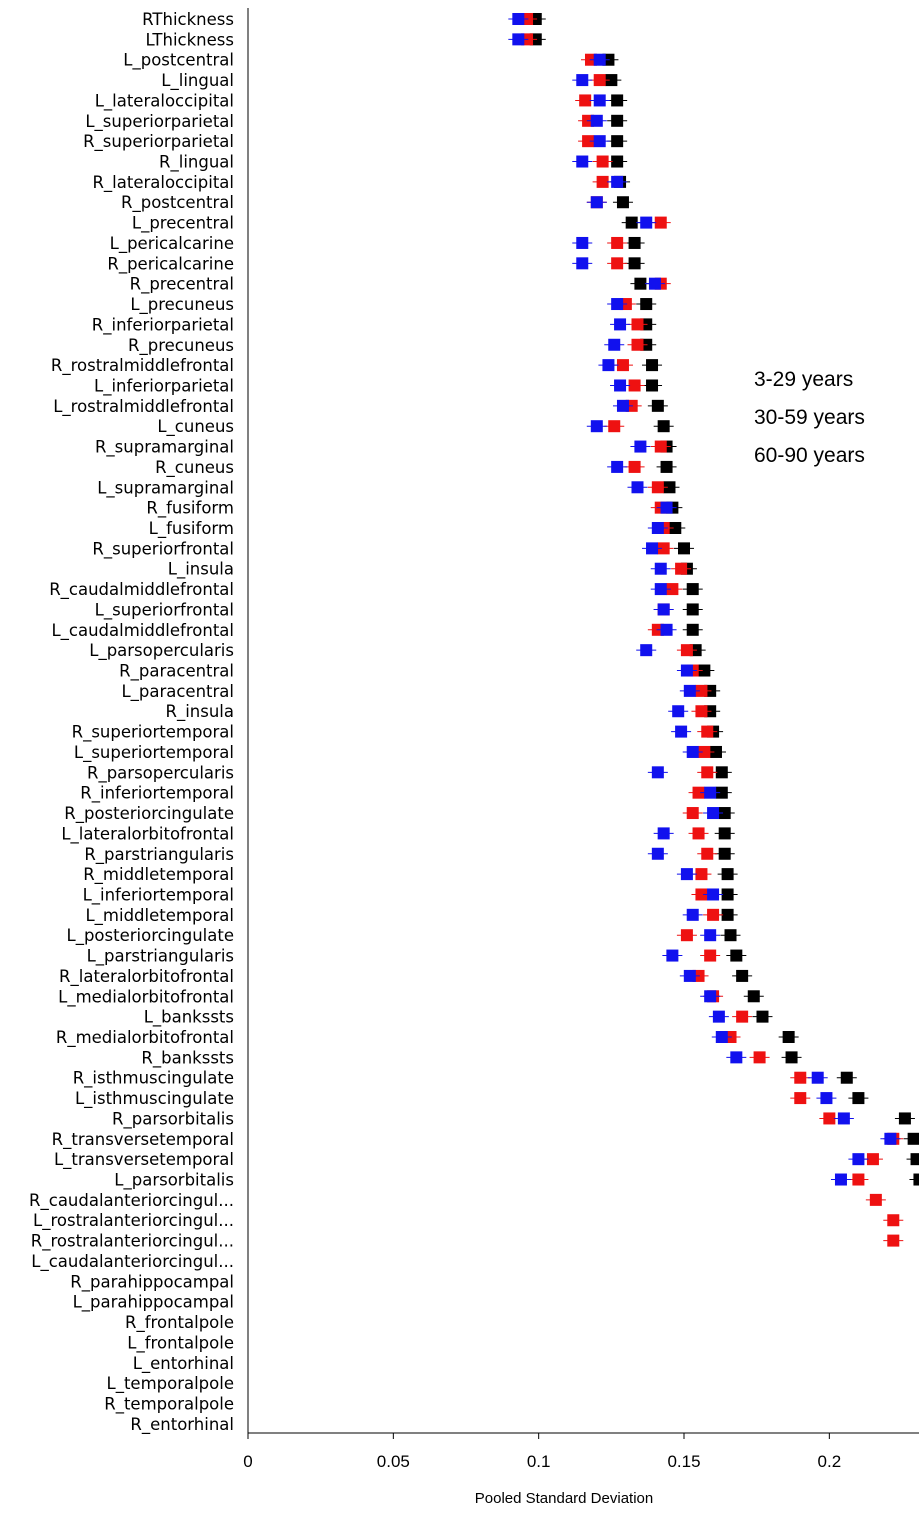 Image resolution: width=919 pixels, height=1513 pixels. What do you see at coordinates (164, 101) in the screenshot?
I see `category-label: L_lateraloccipital` at bounding box center [164, 101].